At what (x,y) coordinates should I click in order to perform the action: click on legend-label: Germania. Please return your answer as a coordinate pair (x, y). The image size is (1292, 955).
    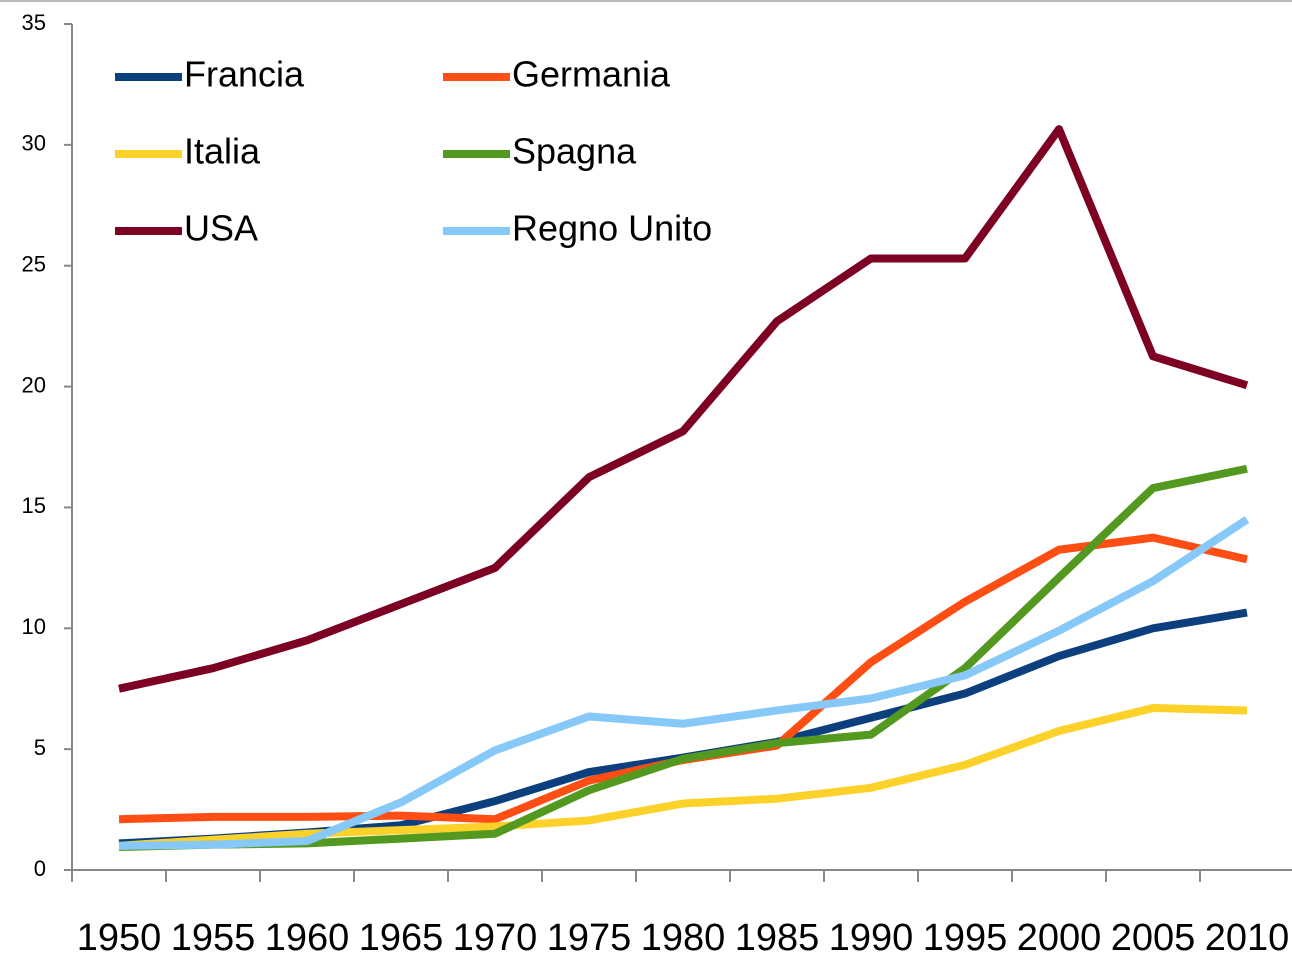
    Looking at the image, I should click on (591, 74).